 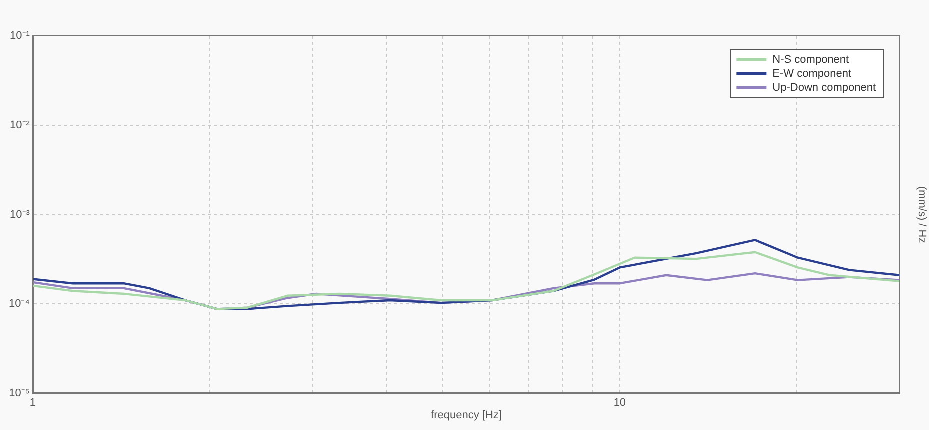 I want to click on x-tick-label: 10, so click(x=620, y=403).